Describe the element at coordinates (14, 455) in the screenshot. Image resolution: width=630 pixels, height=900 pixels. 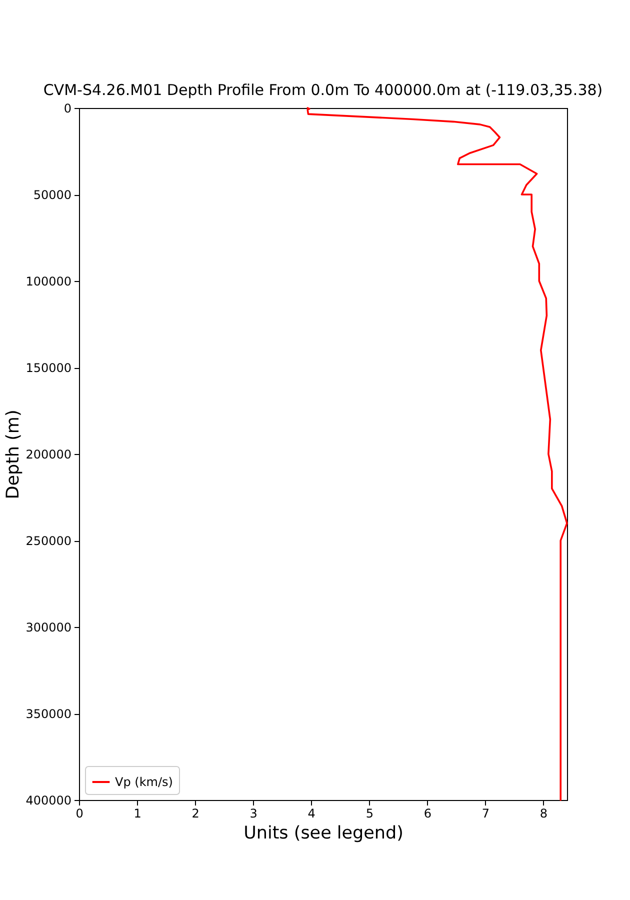
I see `y-axis-title: Depth (m)` at that location.